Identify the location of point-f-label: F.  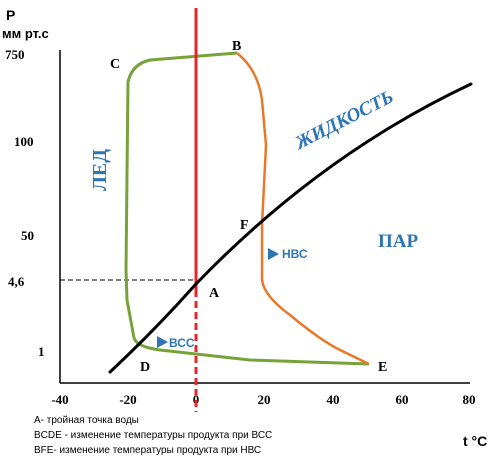
(244, 225).